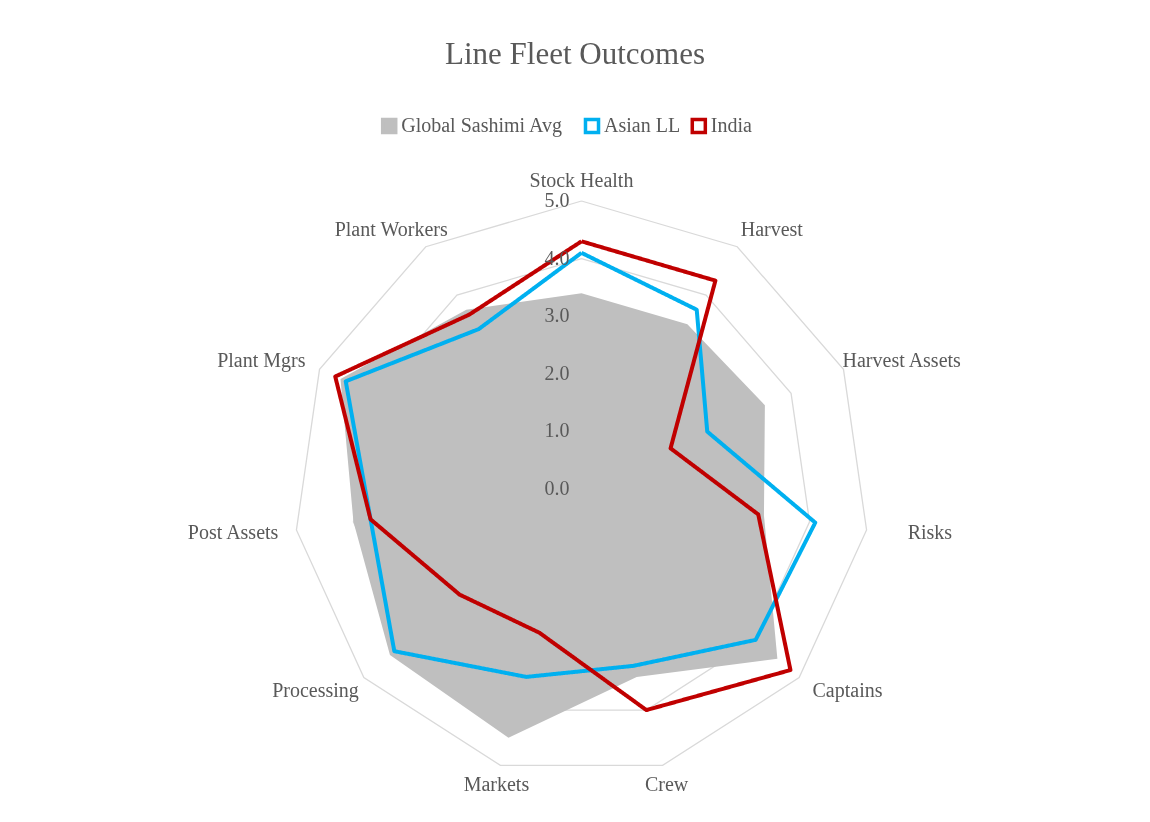  I want to click on chart-title: Line Fleet Outcomes, so click(575, 53).